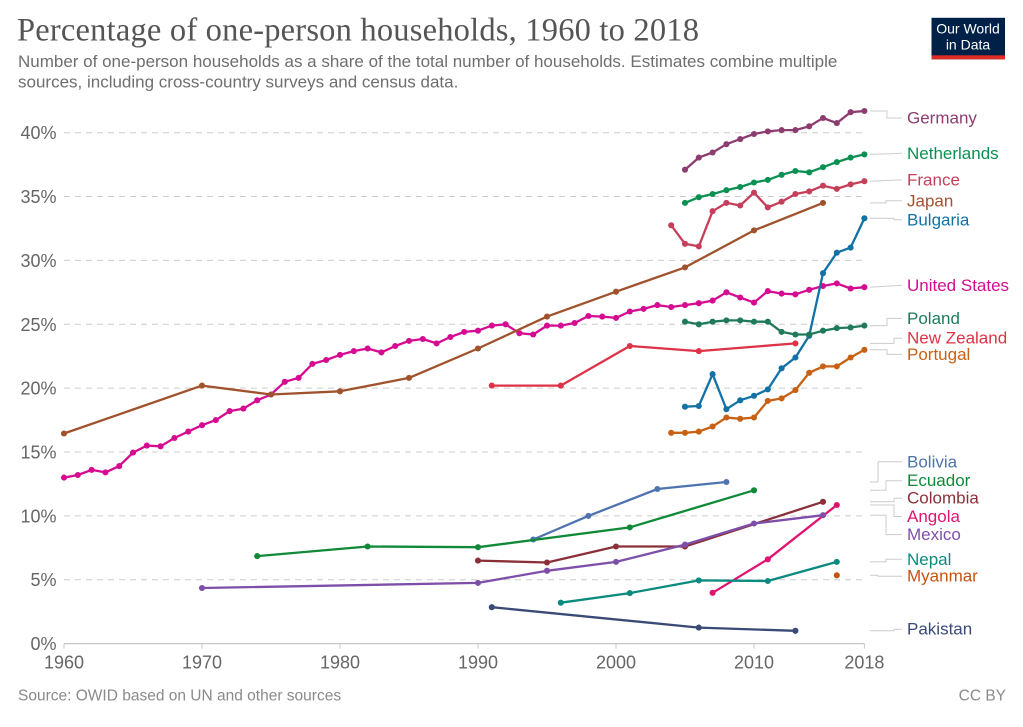 Image resolution: width=1023 pixels, height=727 pixels. Describe the element at coordinates (933, 179) in the screenshot. I see `svg-text: France` at that location.